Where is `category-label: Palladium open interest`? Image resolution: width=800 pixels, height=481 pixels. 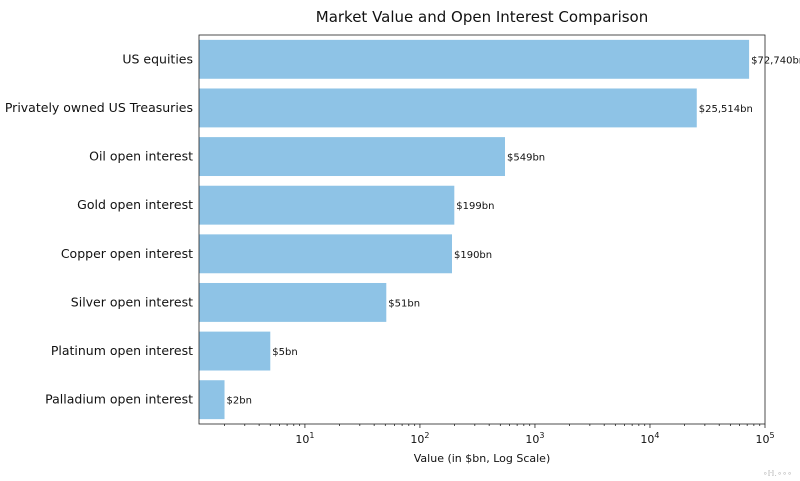
category-label: Palladium open interest is located at coordinates (119, 399).